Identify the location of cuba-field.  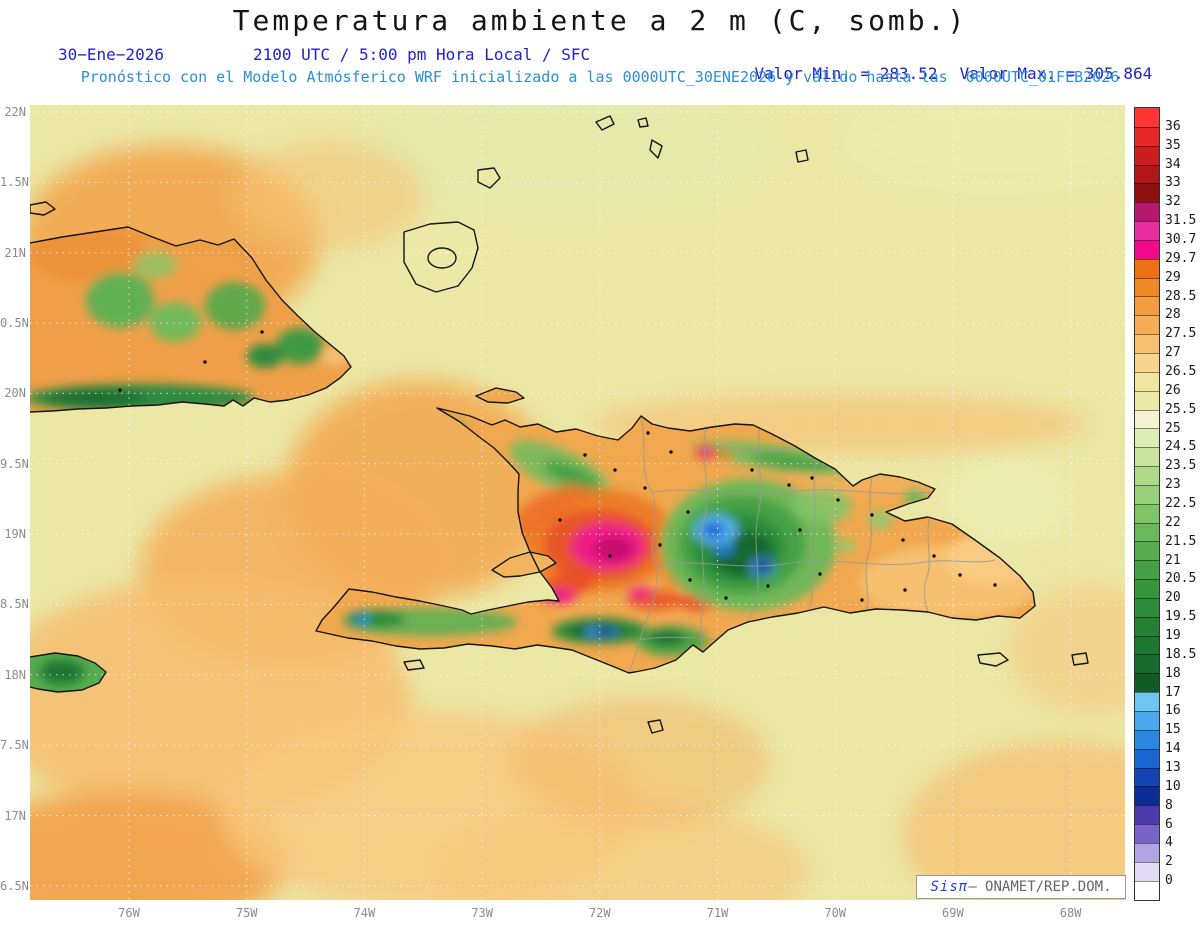
(190, 319).